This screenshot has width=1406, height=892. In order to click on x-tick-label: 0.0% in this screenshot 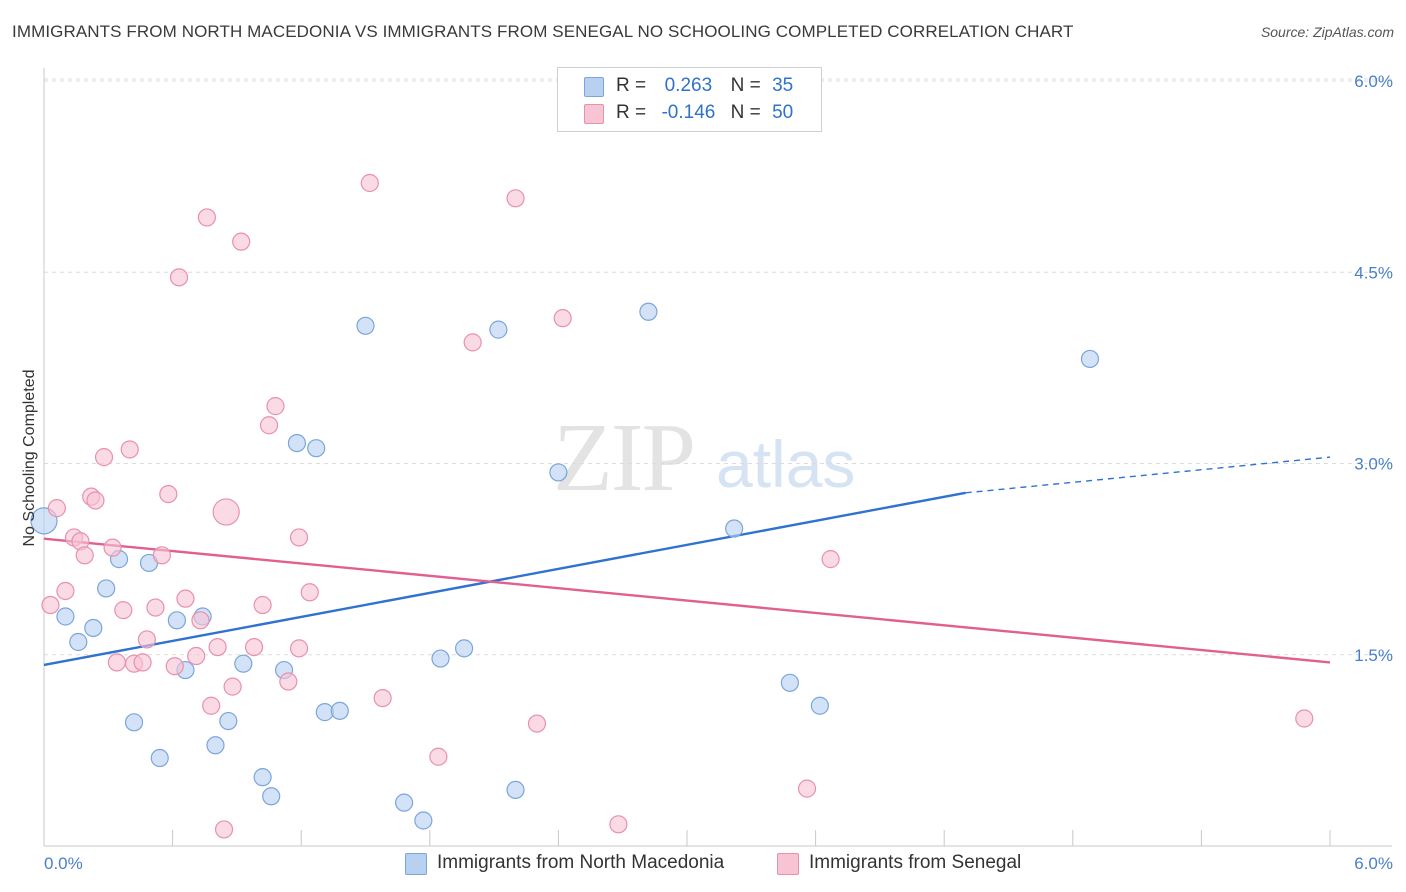, I will do `click(63, 863)`.